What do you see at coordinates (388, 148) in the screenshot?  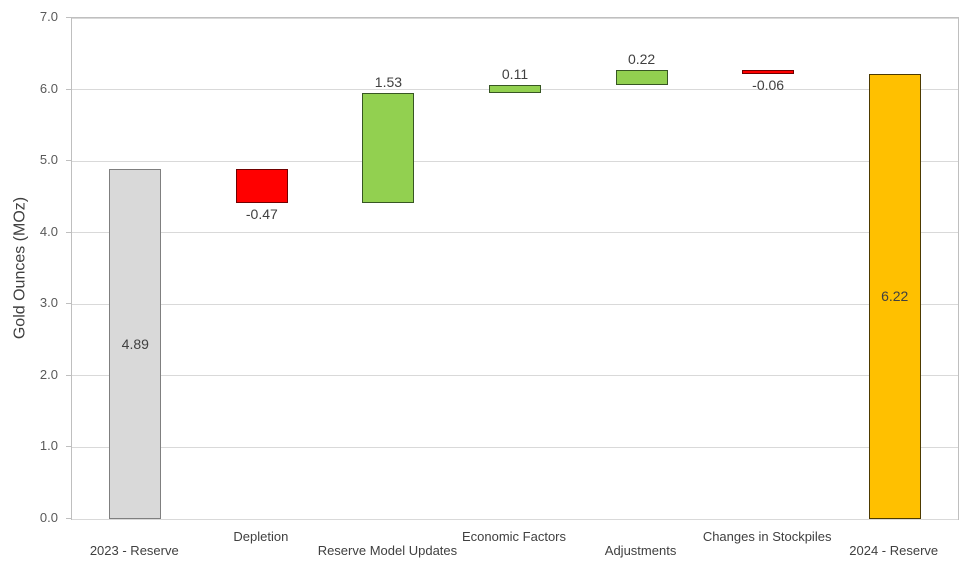 I see `bar-reserve-model-updates` at bounding box center [388, 148].